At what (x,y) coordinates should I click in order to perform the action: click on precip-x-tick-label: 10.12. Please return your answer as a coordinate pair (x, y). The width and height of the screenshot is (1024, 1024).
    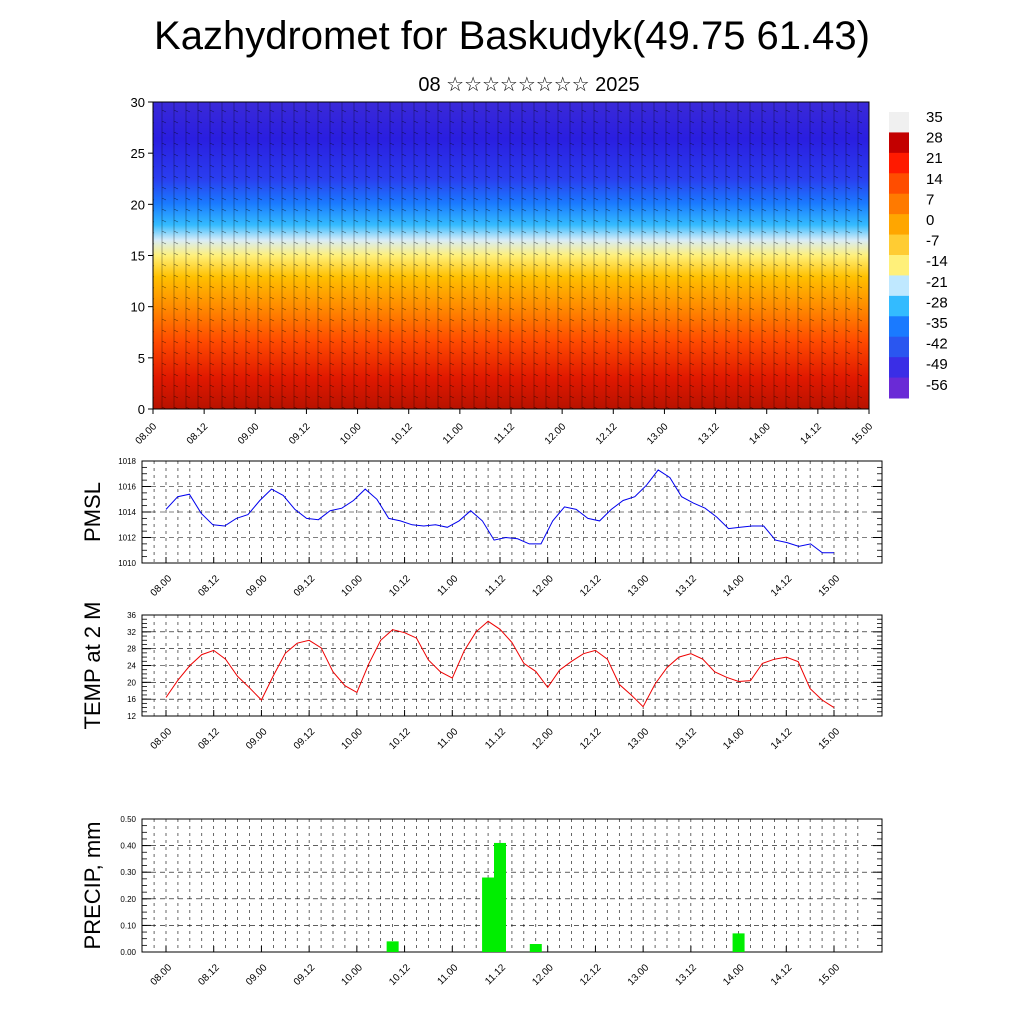
    Looking at the image, I should click on (400, 975).